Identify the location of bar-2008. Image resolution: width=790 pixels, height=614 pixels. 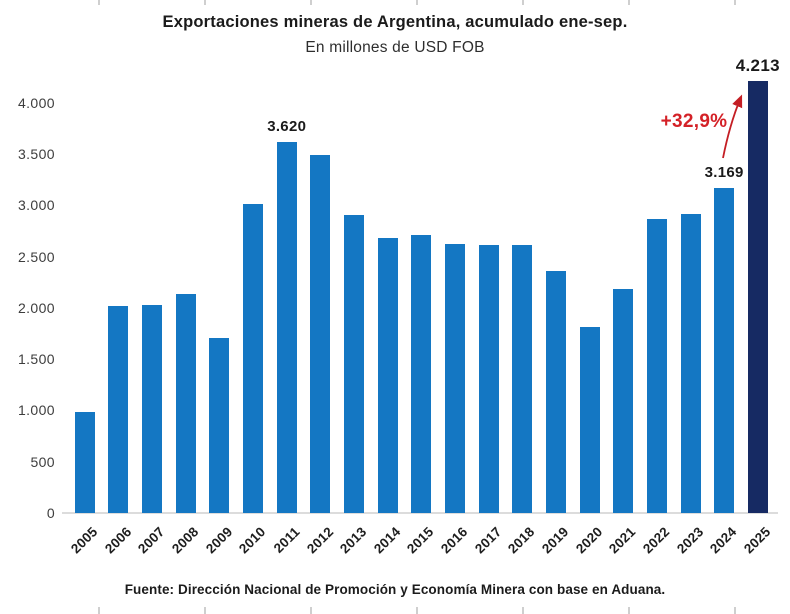
(185, 403).